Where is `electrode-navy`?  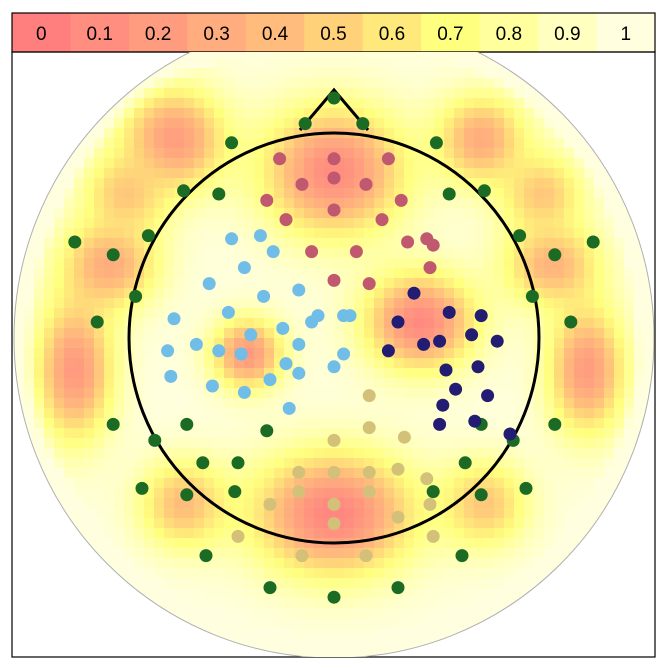
electrode-navy is located at coordinates (510, 434).